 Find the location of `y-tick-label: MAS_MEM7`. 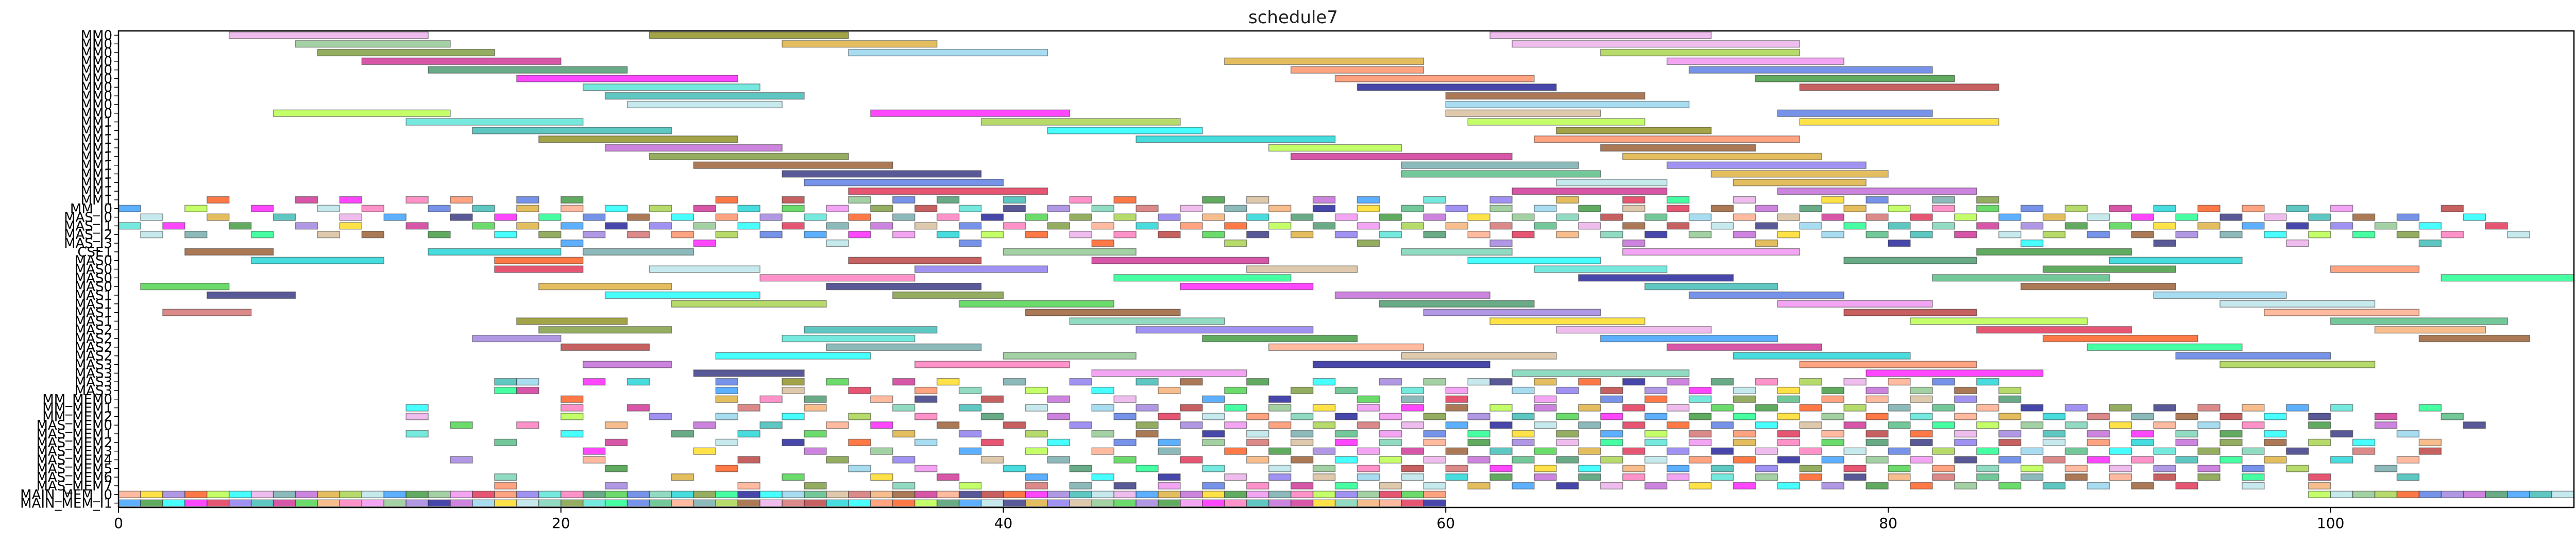

y-tick-label: MAS_MEM7 is located at coordinates (74, 486).